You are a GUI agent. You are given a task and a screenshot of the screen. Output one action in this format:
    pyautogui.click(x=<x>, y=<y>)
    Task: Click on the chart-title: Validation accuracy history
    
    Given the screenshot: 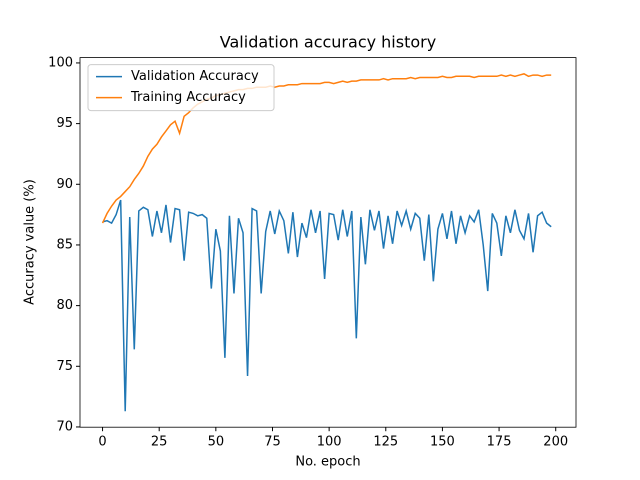 What is the action you would take?
    pyautogui.click(x=328, y=42)
    